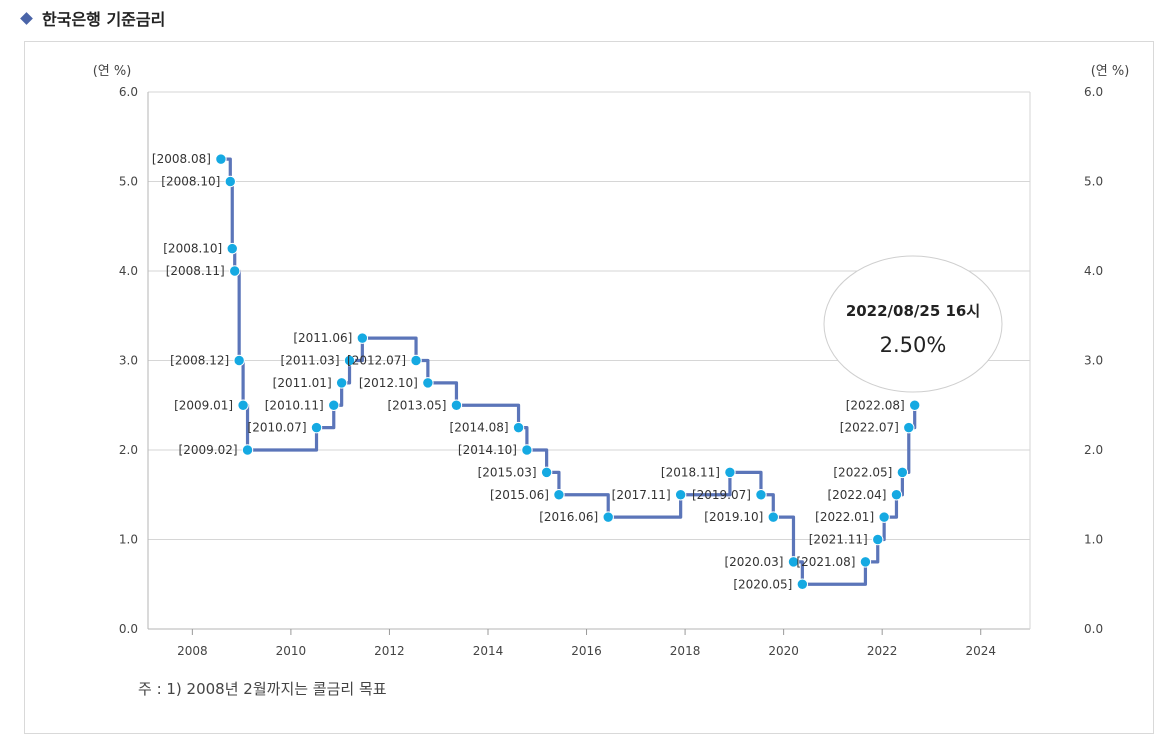 The height and width of the screenshot is (741, 1164). I want to click on data-point-label: [2010.11], so click(294, 405).